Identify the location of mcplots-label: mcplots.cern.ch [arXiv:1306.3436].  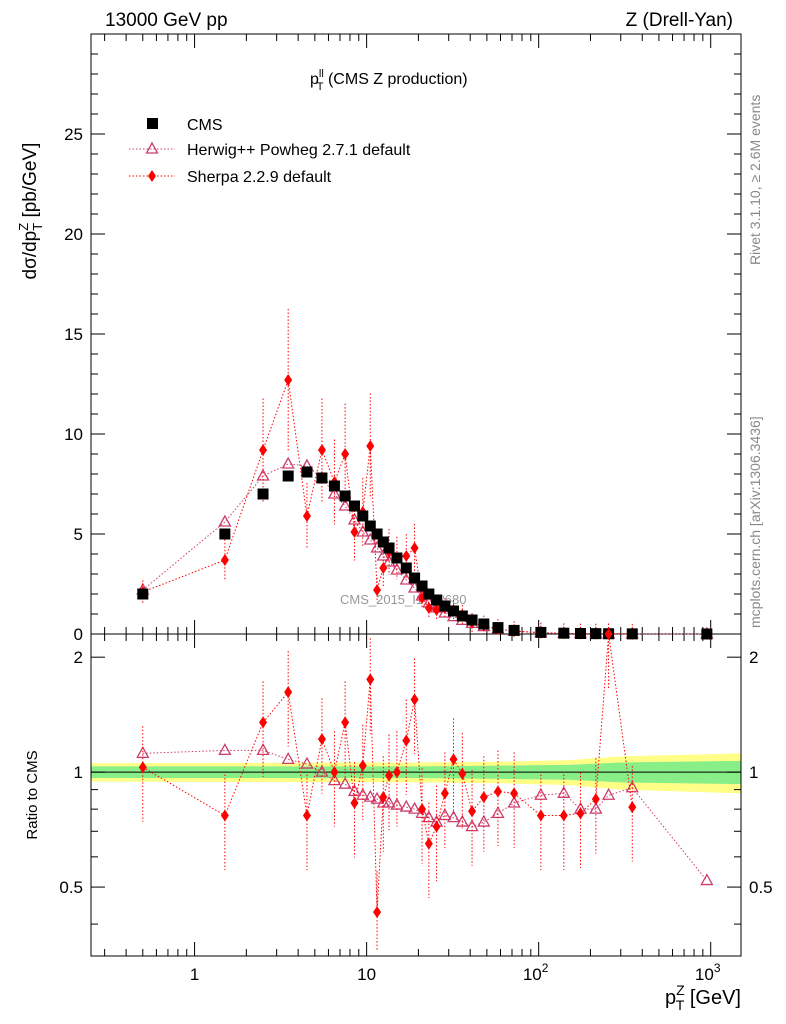
(755, 522).